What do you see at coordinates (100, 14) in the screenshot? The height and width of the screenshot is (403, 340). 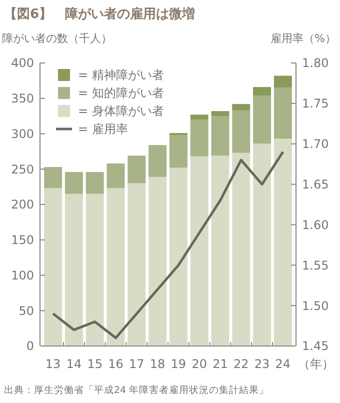 I see `chart-title: 【図6】 障がい者の雇用は微増` at bounding box center [100, 14].